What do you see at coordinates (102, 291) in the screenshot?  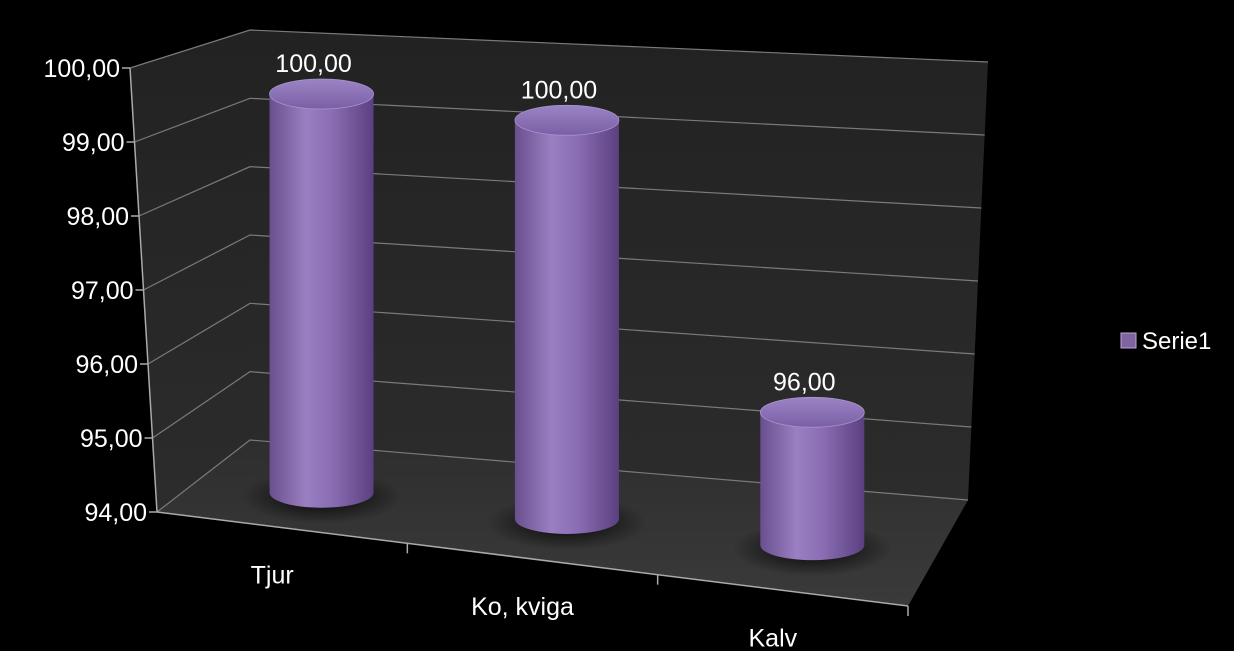 I see `y-tick-label: 97,00` at bounding box center [102, 291].